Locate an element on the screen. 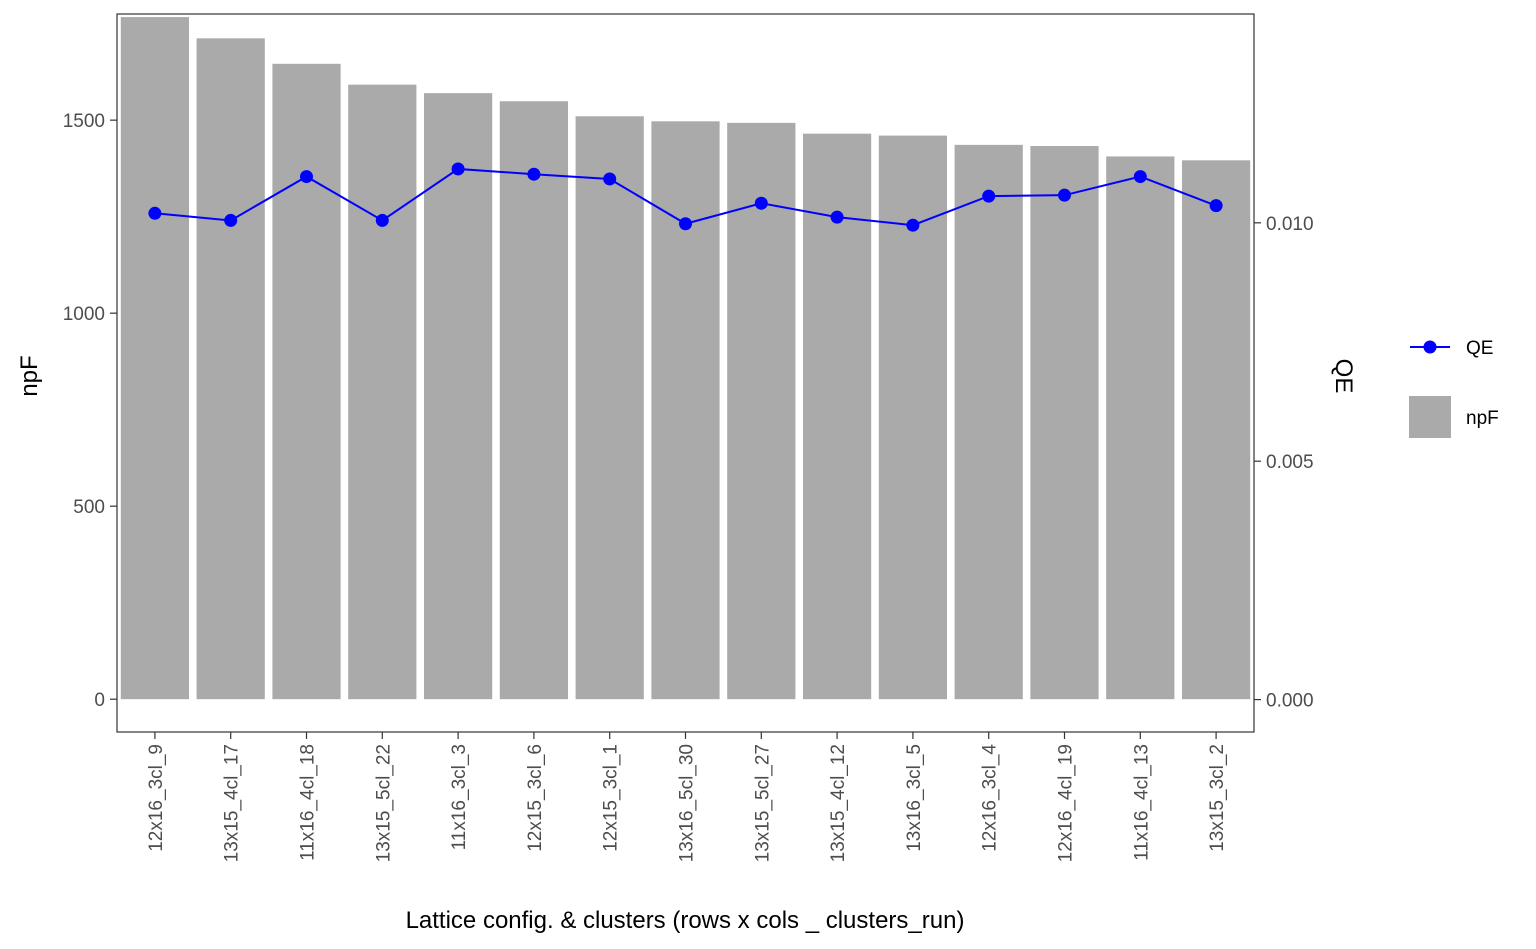 This screenshot has height=949, width=1536. x-tick-label-11x16_3cl_3: 11x16_3cl_3 is located at coordinates (459, 797).